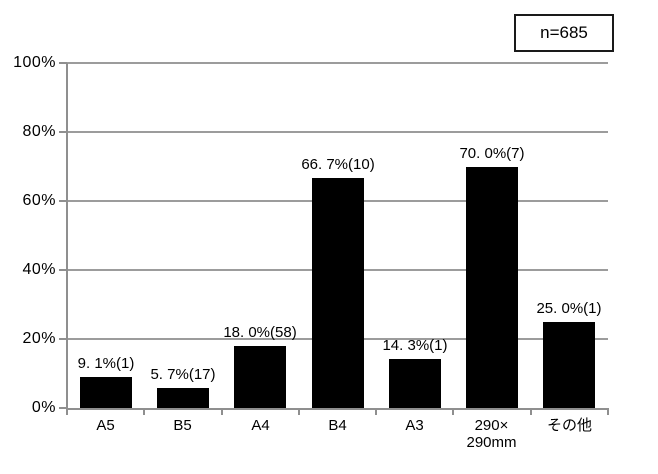 Image resolution: width=658 pixels, height=474 pixels. I want to click on x-axis-category-label: A5, so click(105, 425).